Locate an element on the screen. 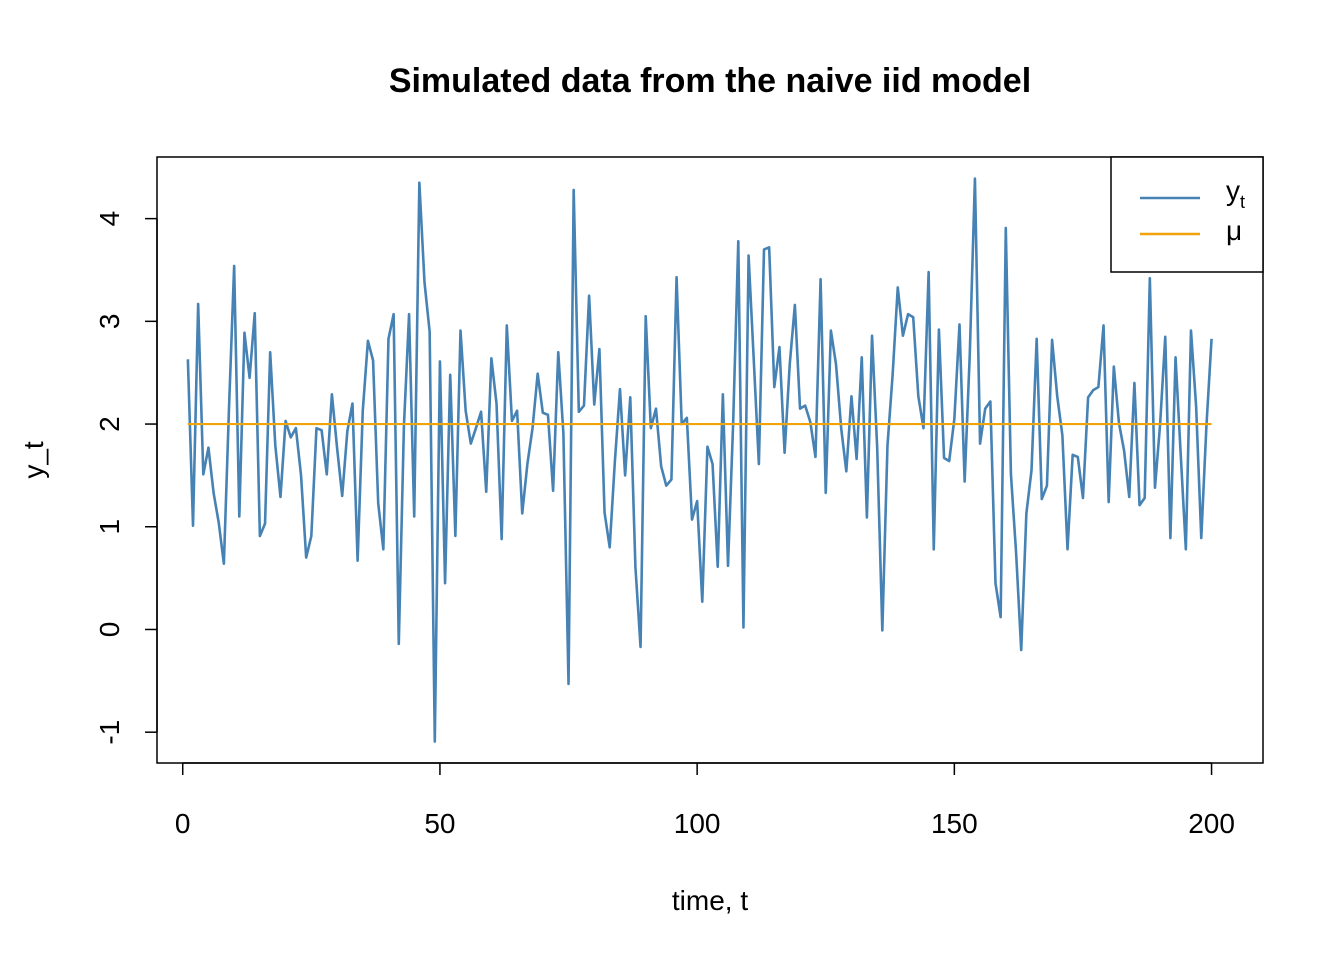  legend-box is located at coordinates (1187, 214).